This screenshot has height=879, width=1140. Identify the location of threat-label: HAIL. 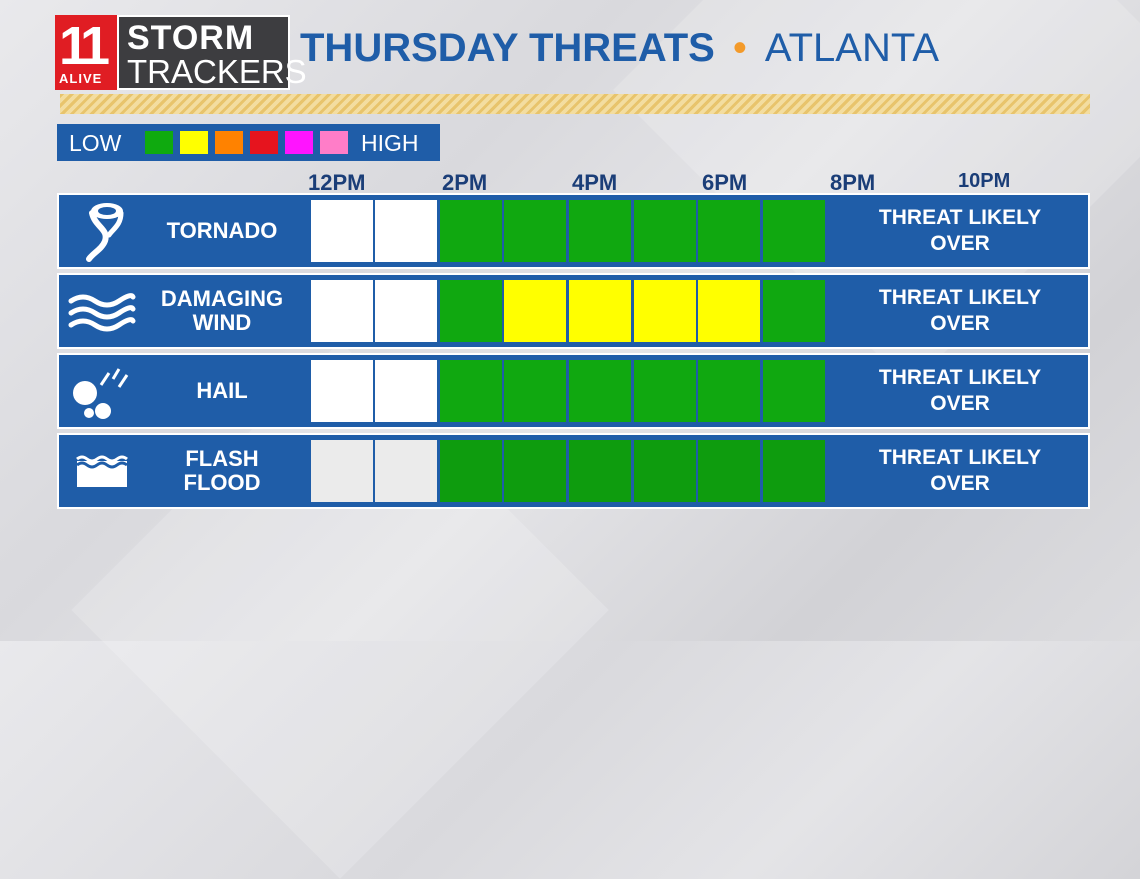
(222, 390).